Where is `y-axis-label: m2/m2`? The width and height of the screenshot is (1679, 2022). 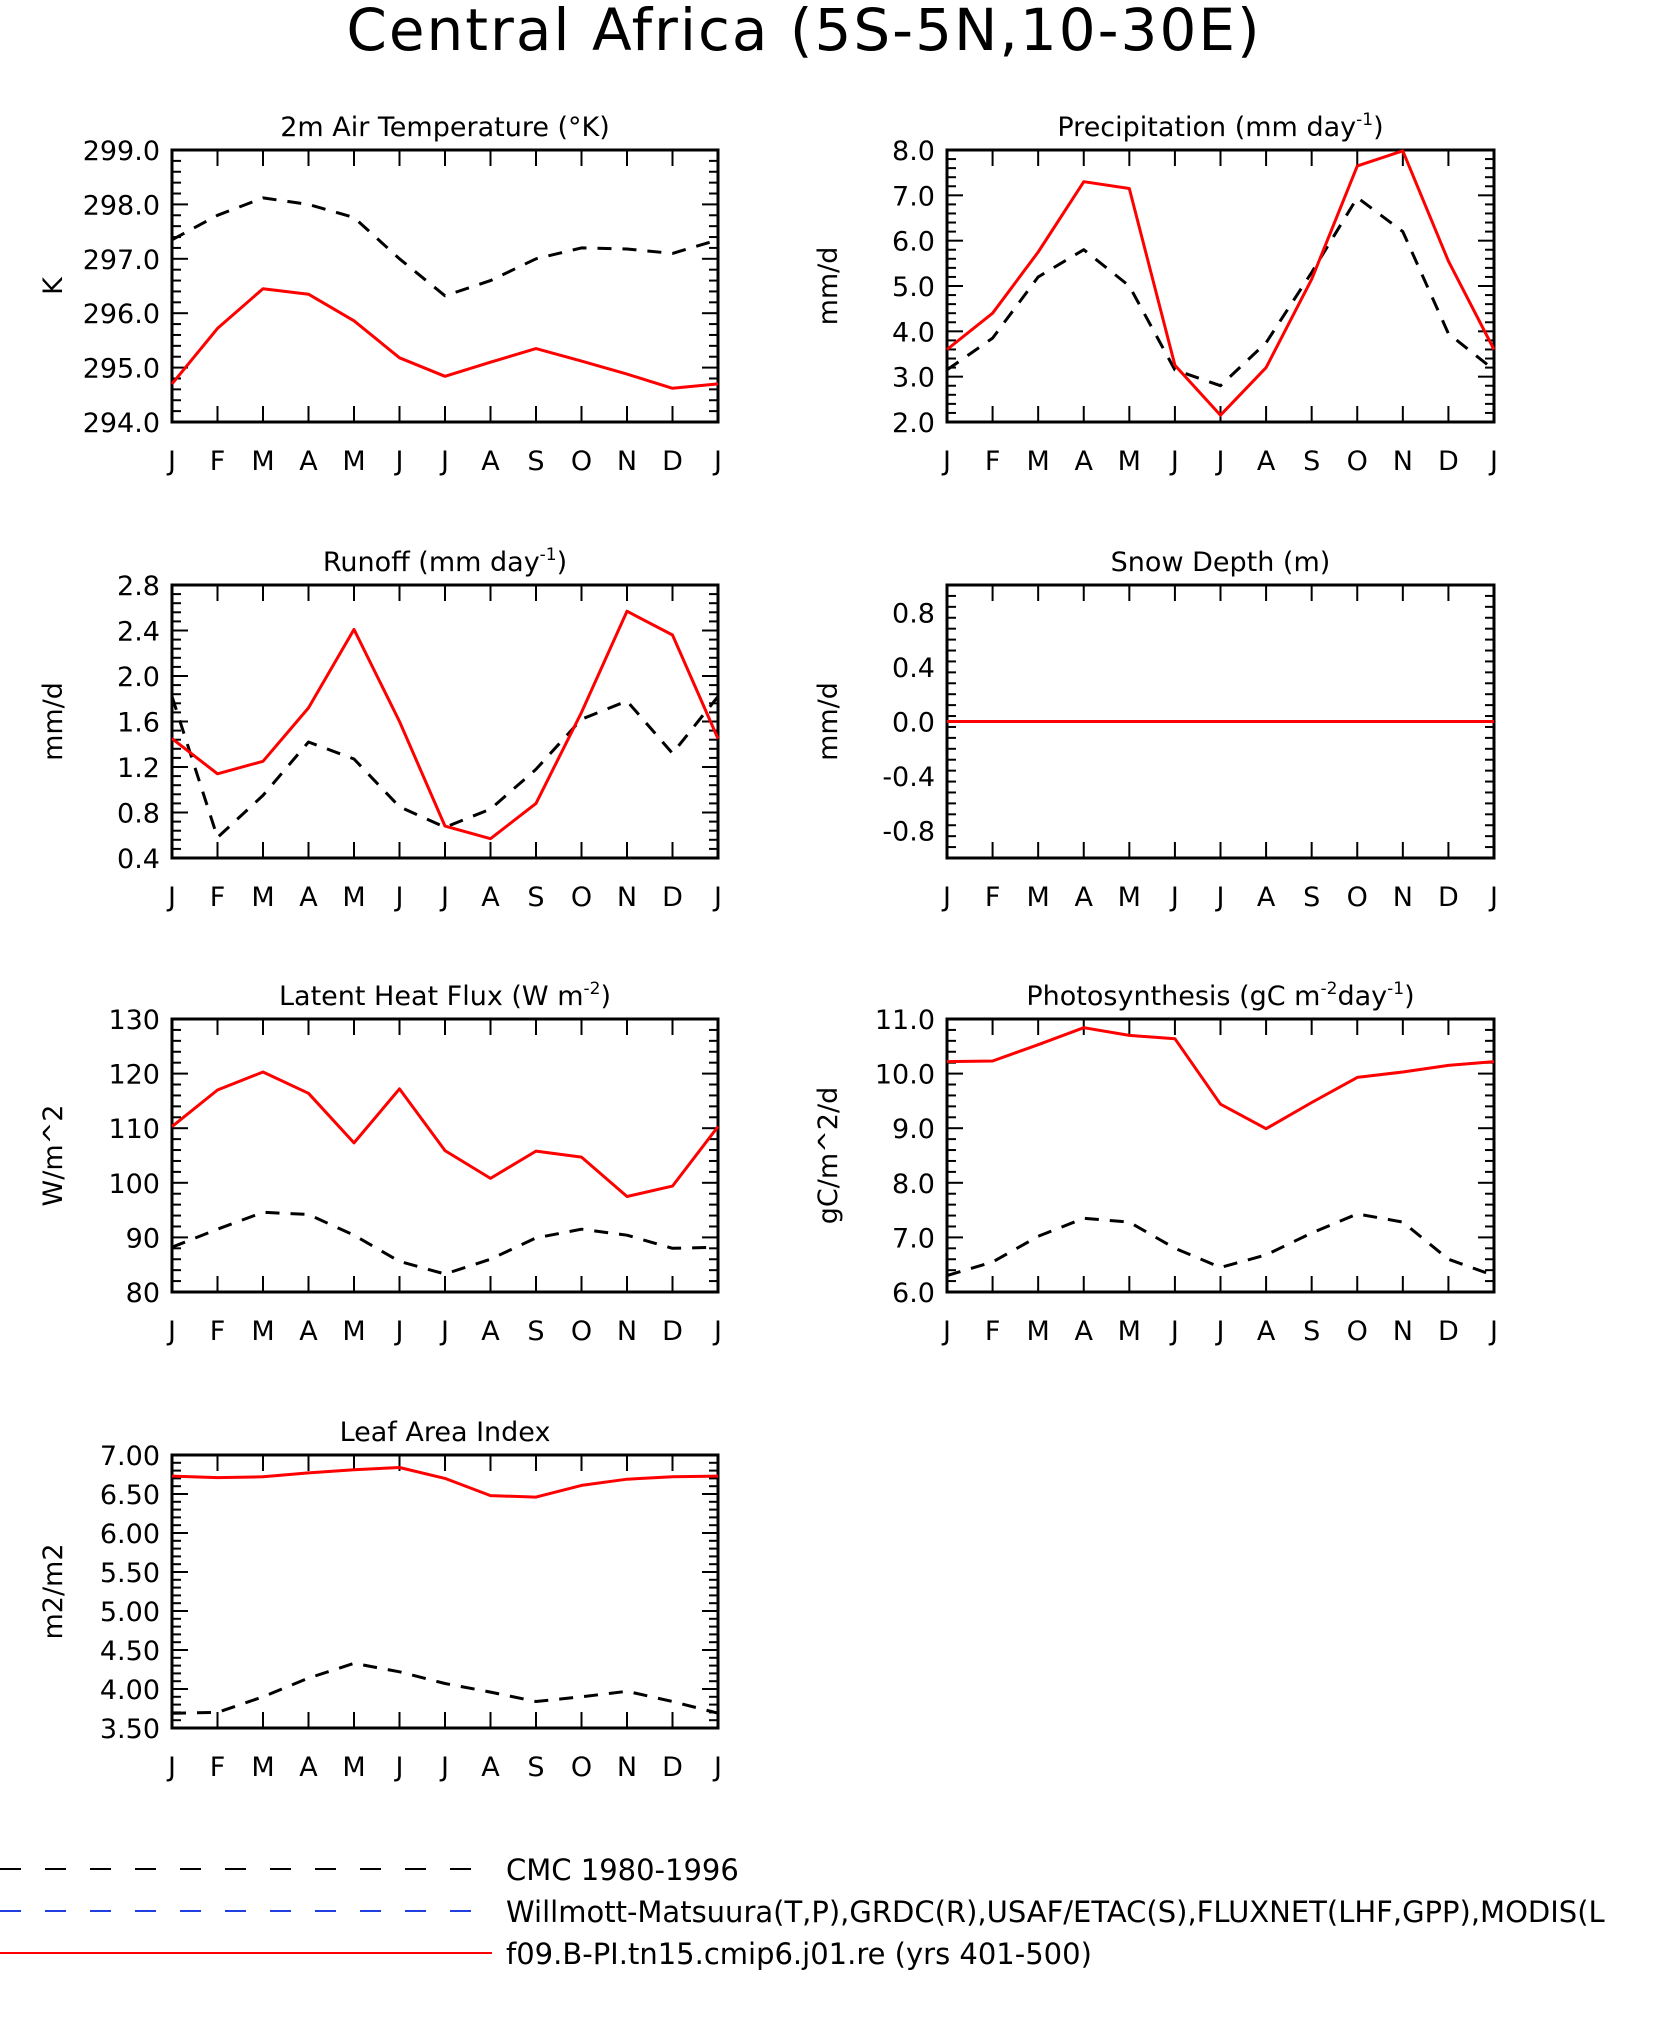 y-axis-label: m2/m2 is located at coordinates (53, 1591).